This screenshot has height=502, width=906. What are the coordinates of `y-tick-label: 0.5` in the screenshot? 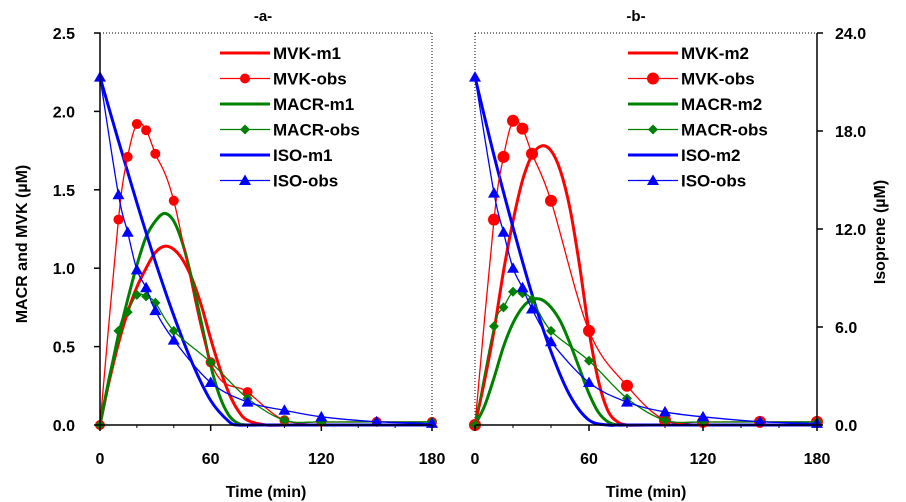 It's located at (64, 348).